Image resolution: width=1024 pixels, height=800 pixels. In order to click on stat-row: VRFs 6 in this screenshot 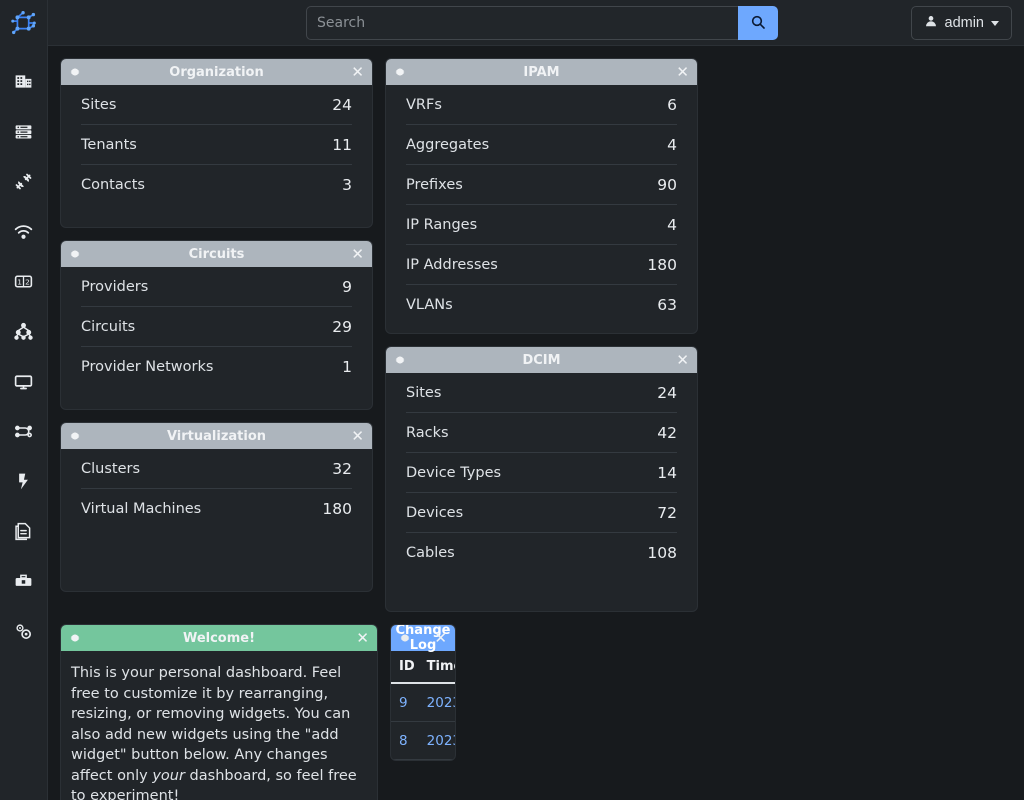, I will do `click(541, 105)`.